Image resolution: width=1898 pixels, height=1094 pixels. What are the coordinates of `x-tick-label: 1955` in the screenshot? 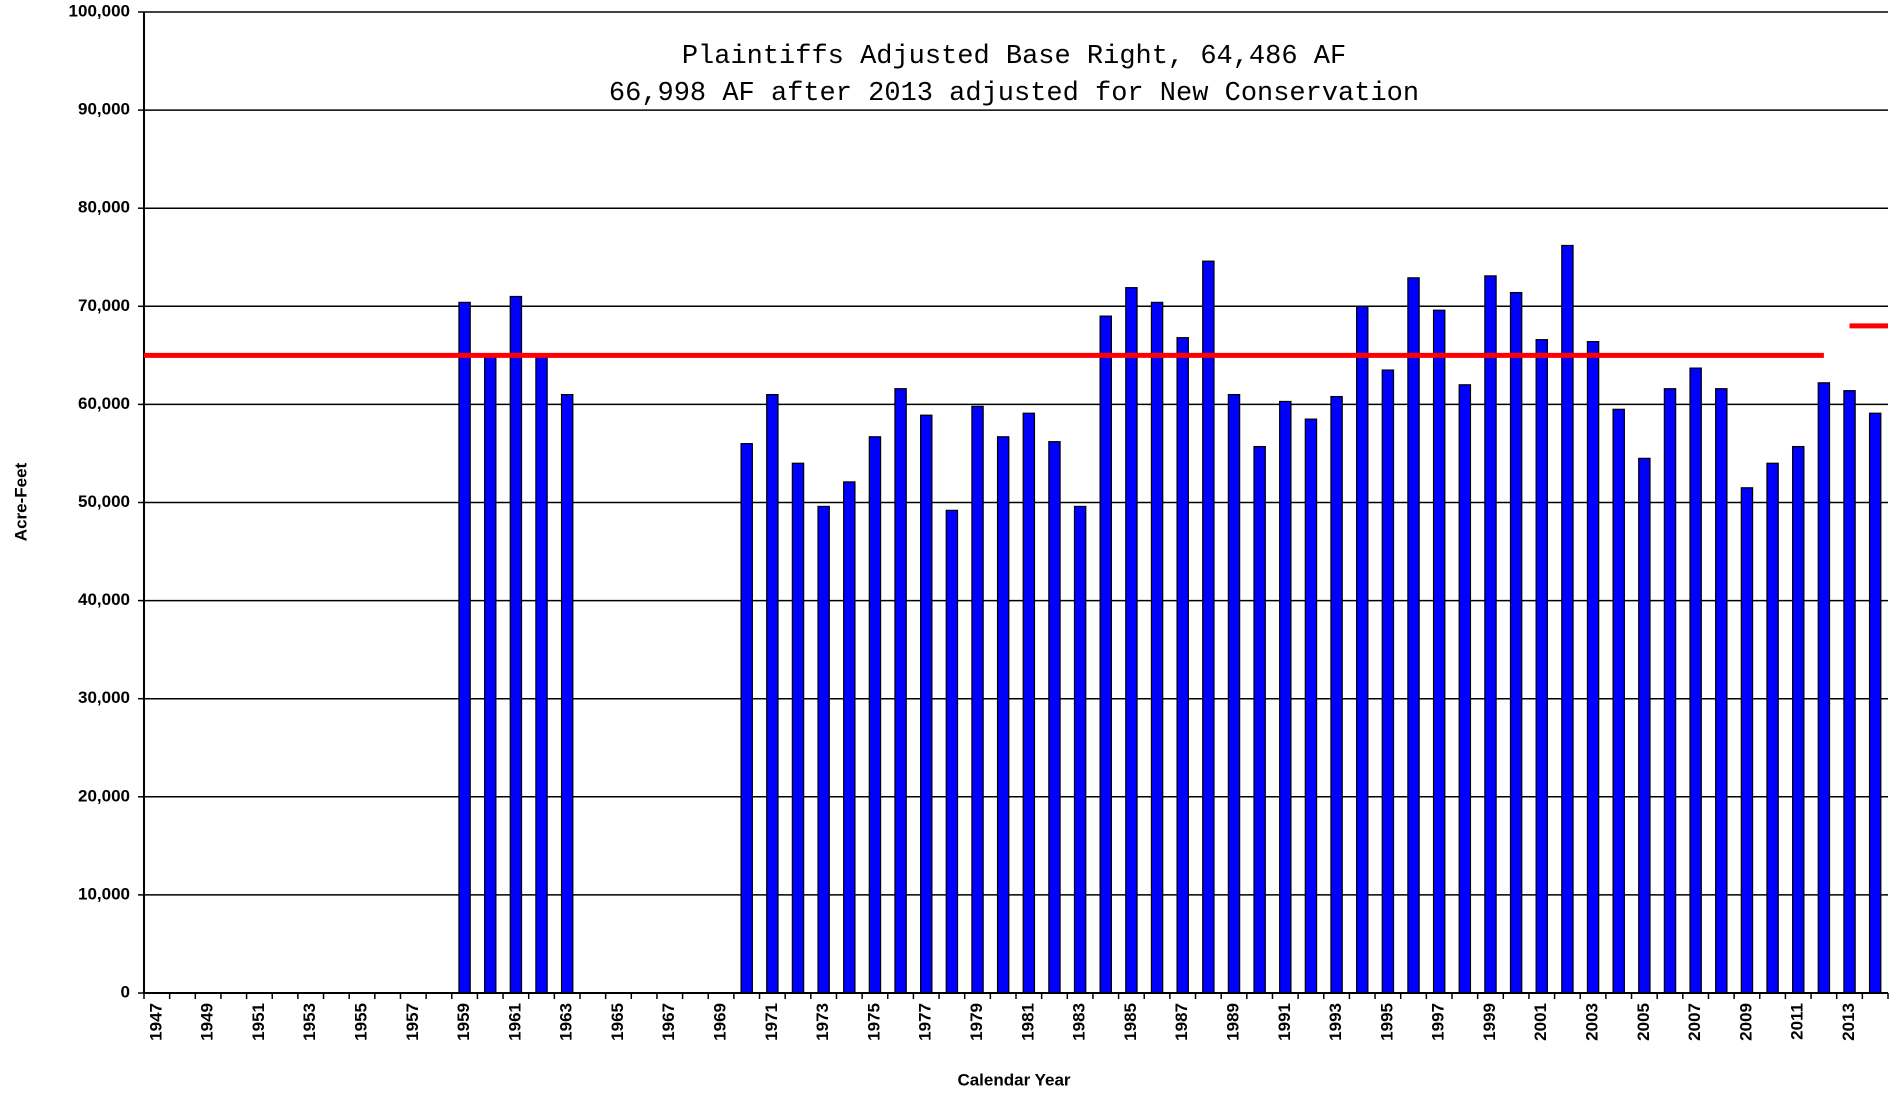 It's located at (360, 1022).